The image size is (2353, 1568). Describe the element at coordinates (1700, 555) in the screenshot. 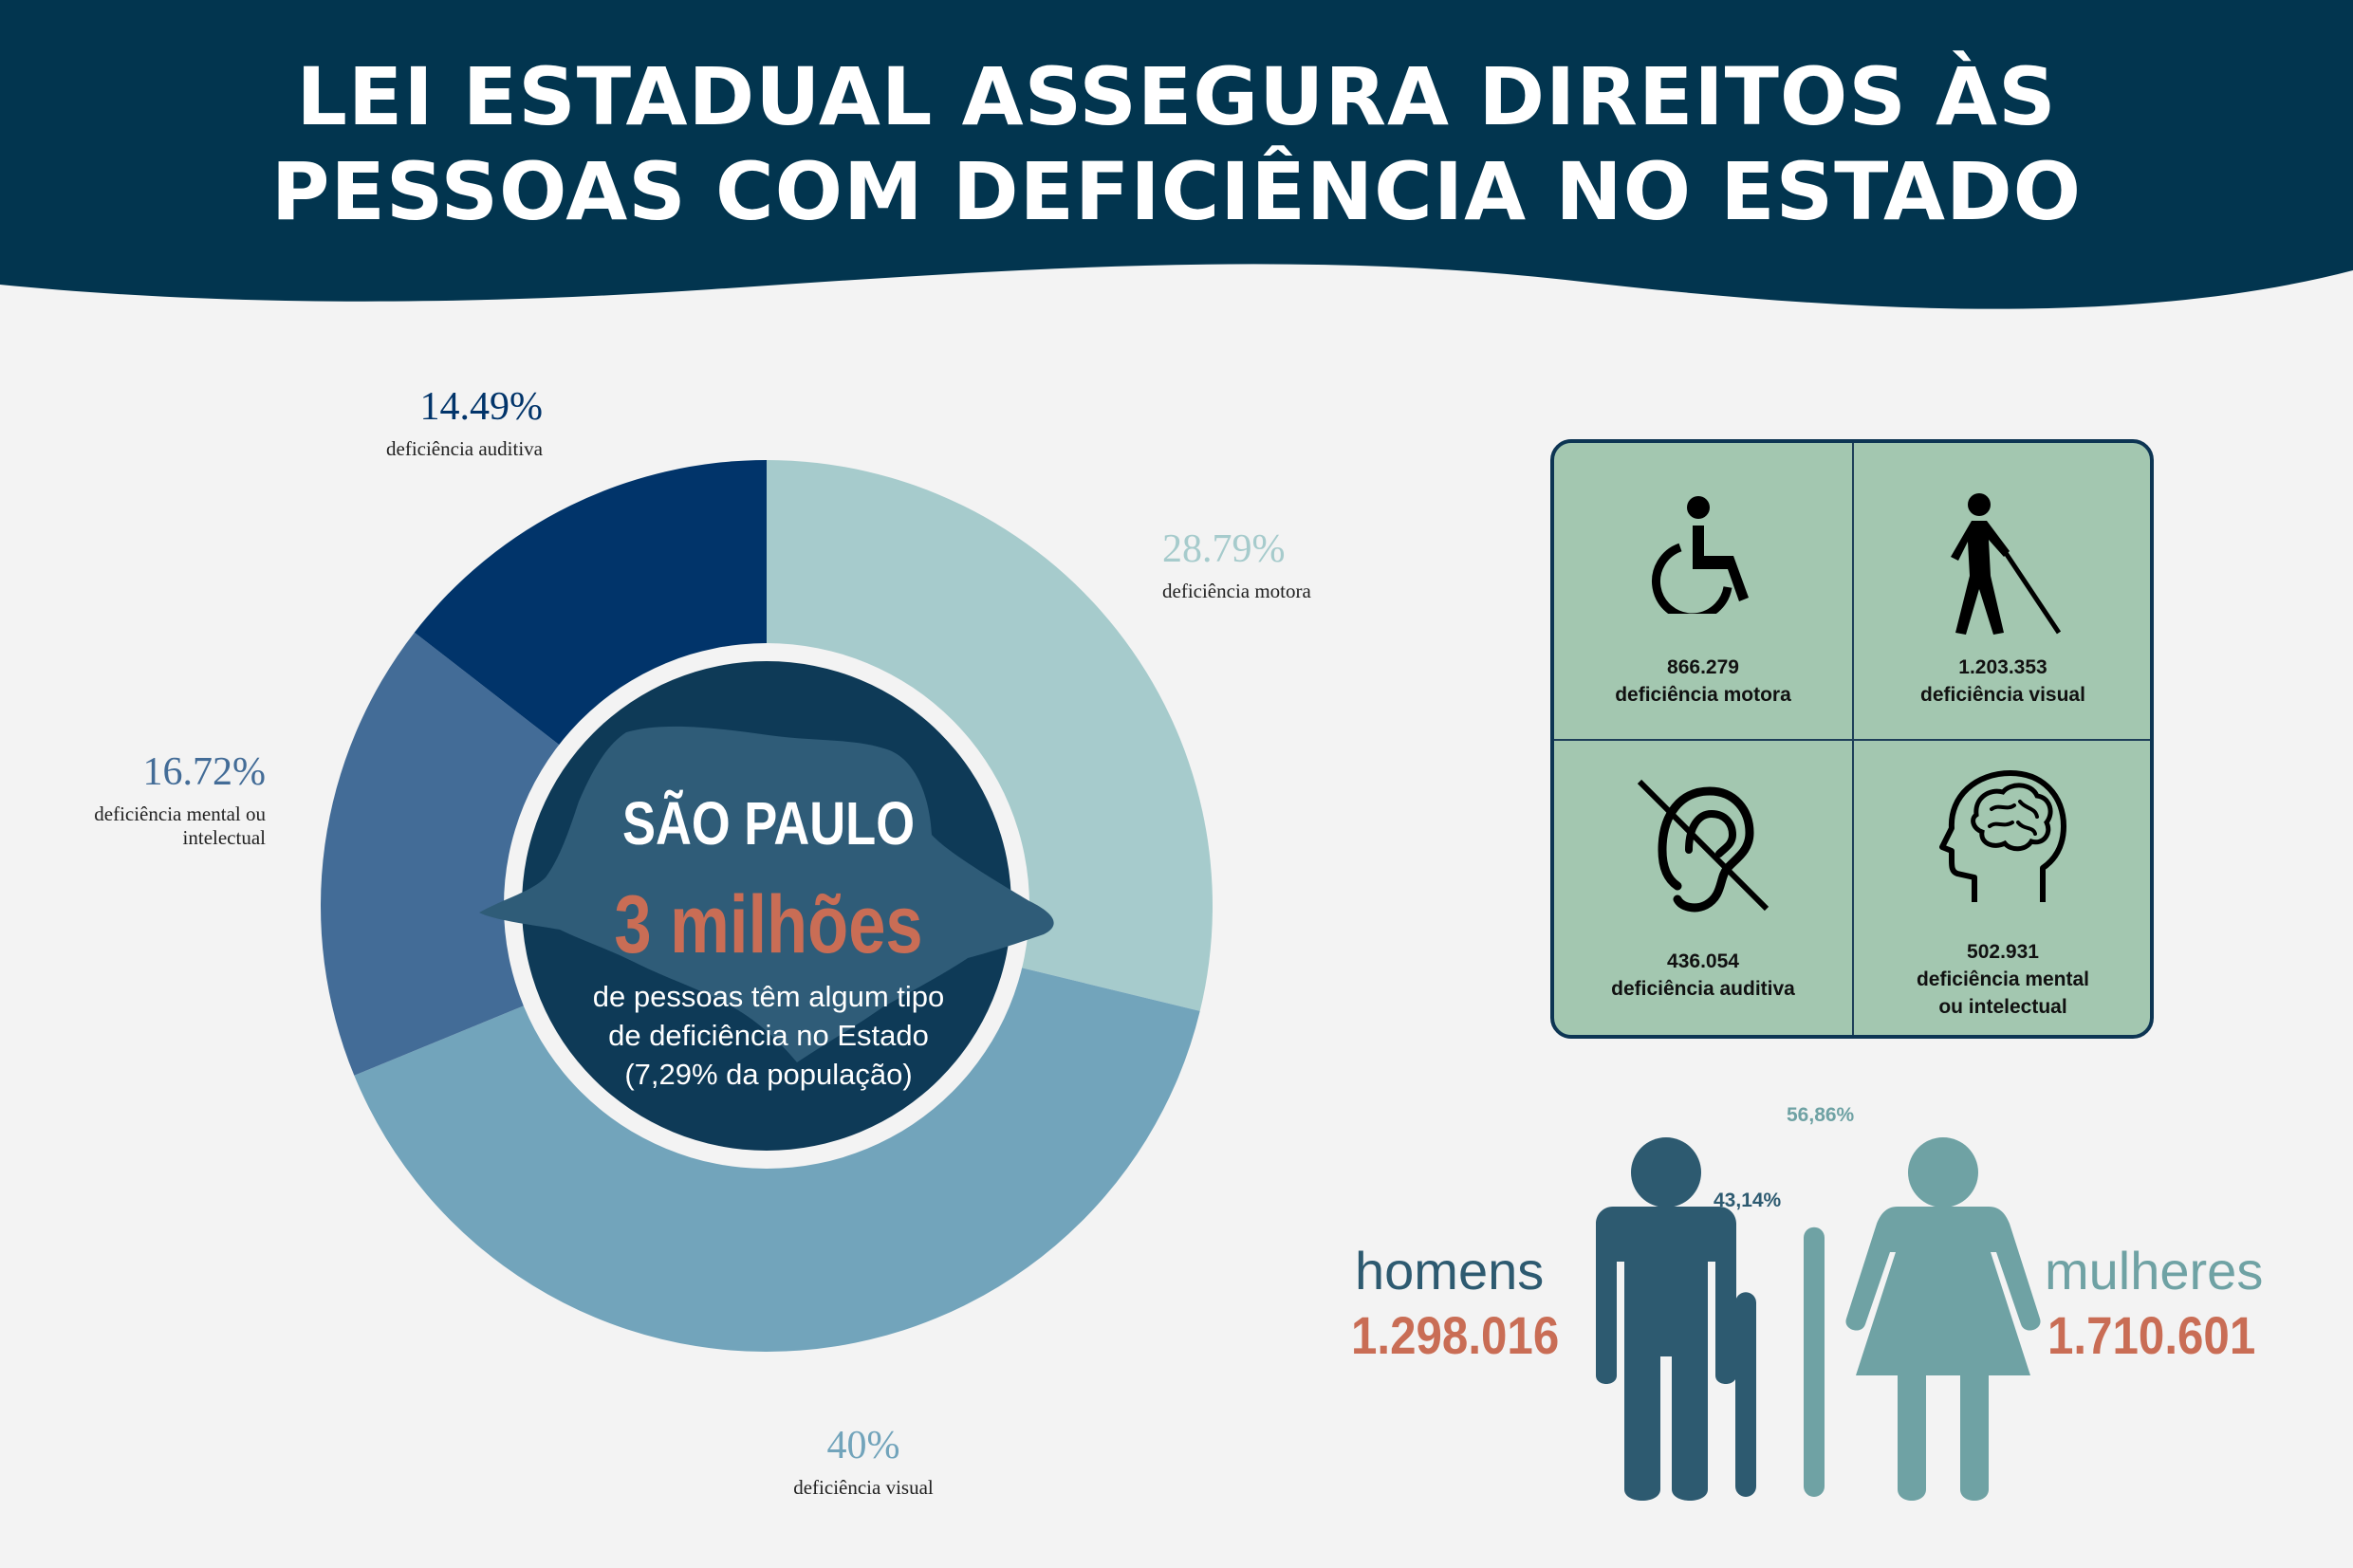

I see `wheelchair-icon` at that location.